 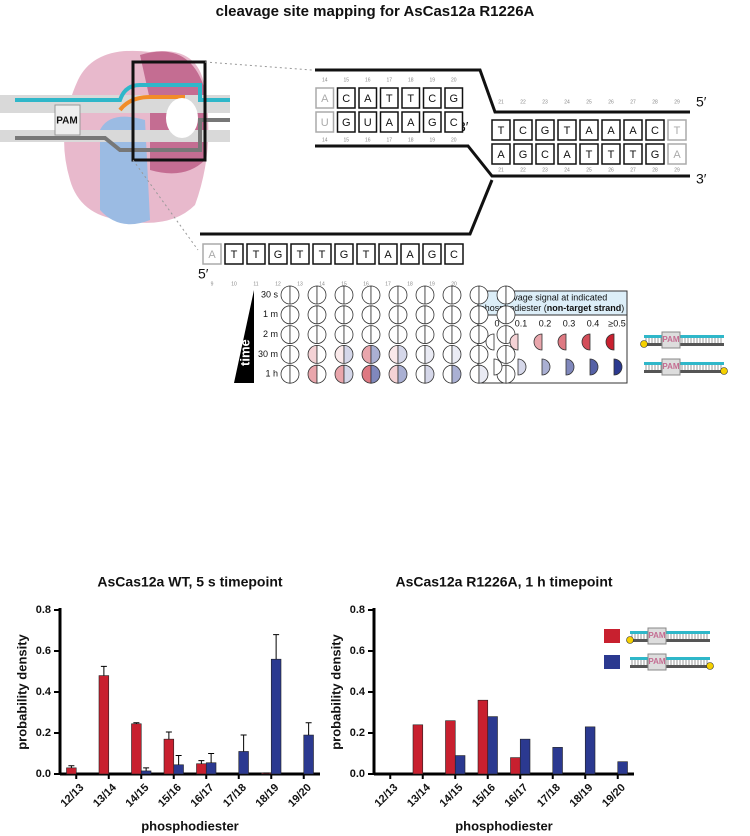 I want to click on legend-level: 0, so click(x=496, y=323).